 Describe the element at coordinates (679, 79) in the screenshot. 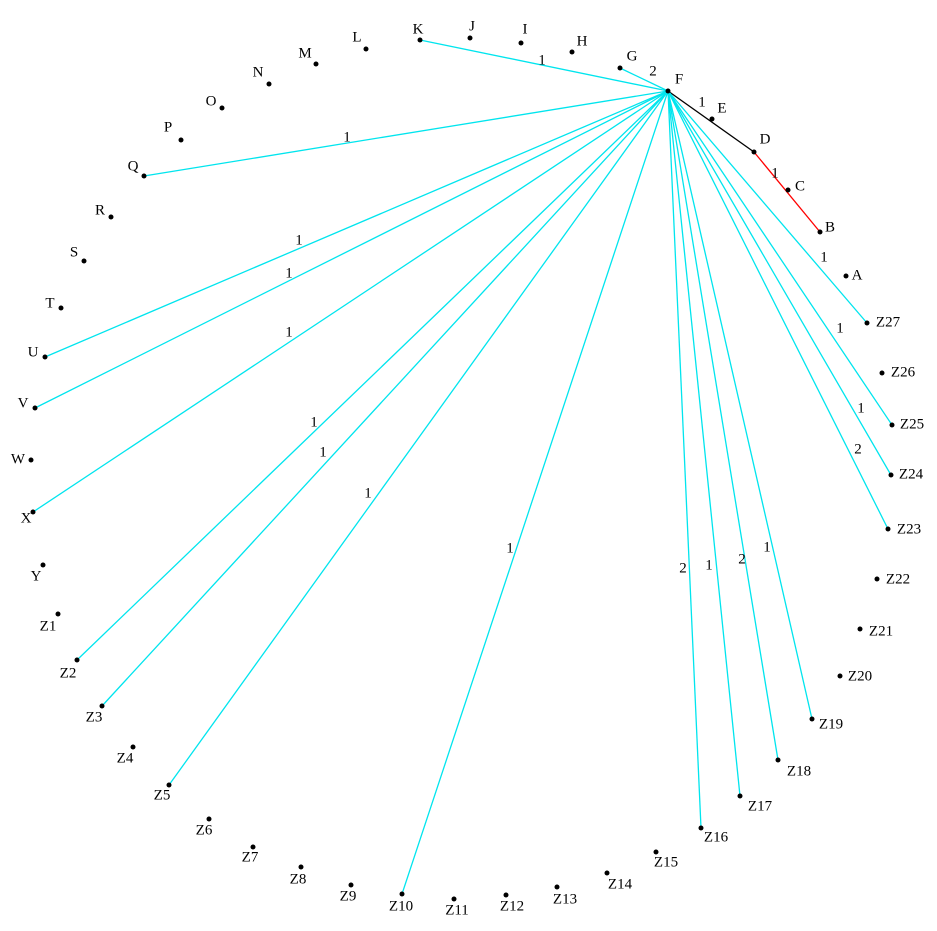

I see `node-label: F` at that location.